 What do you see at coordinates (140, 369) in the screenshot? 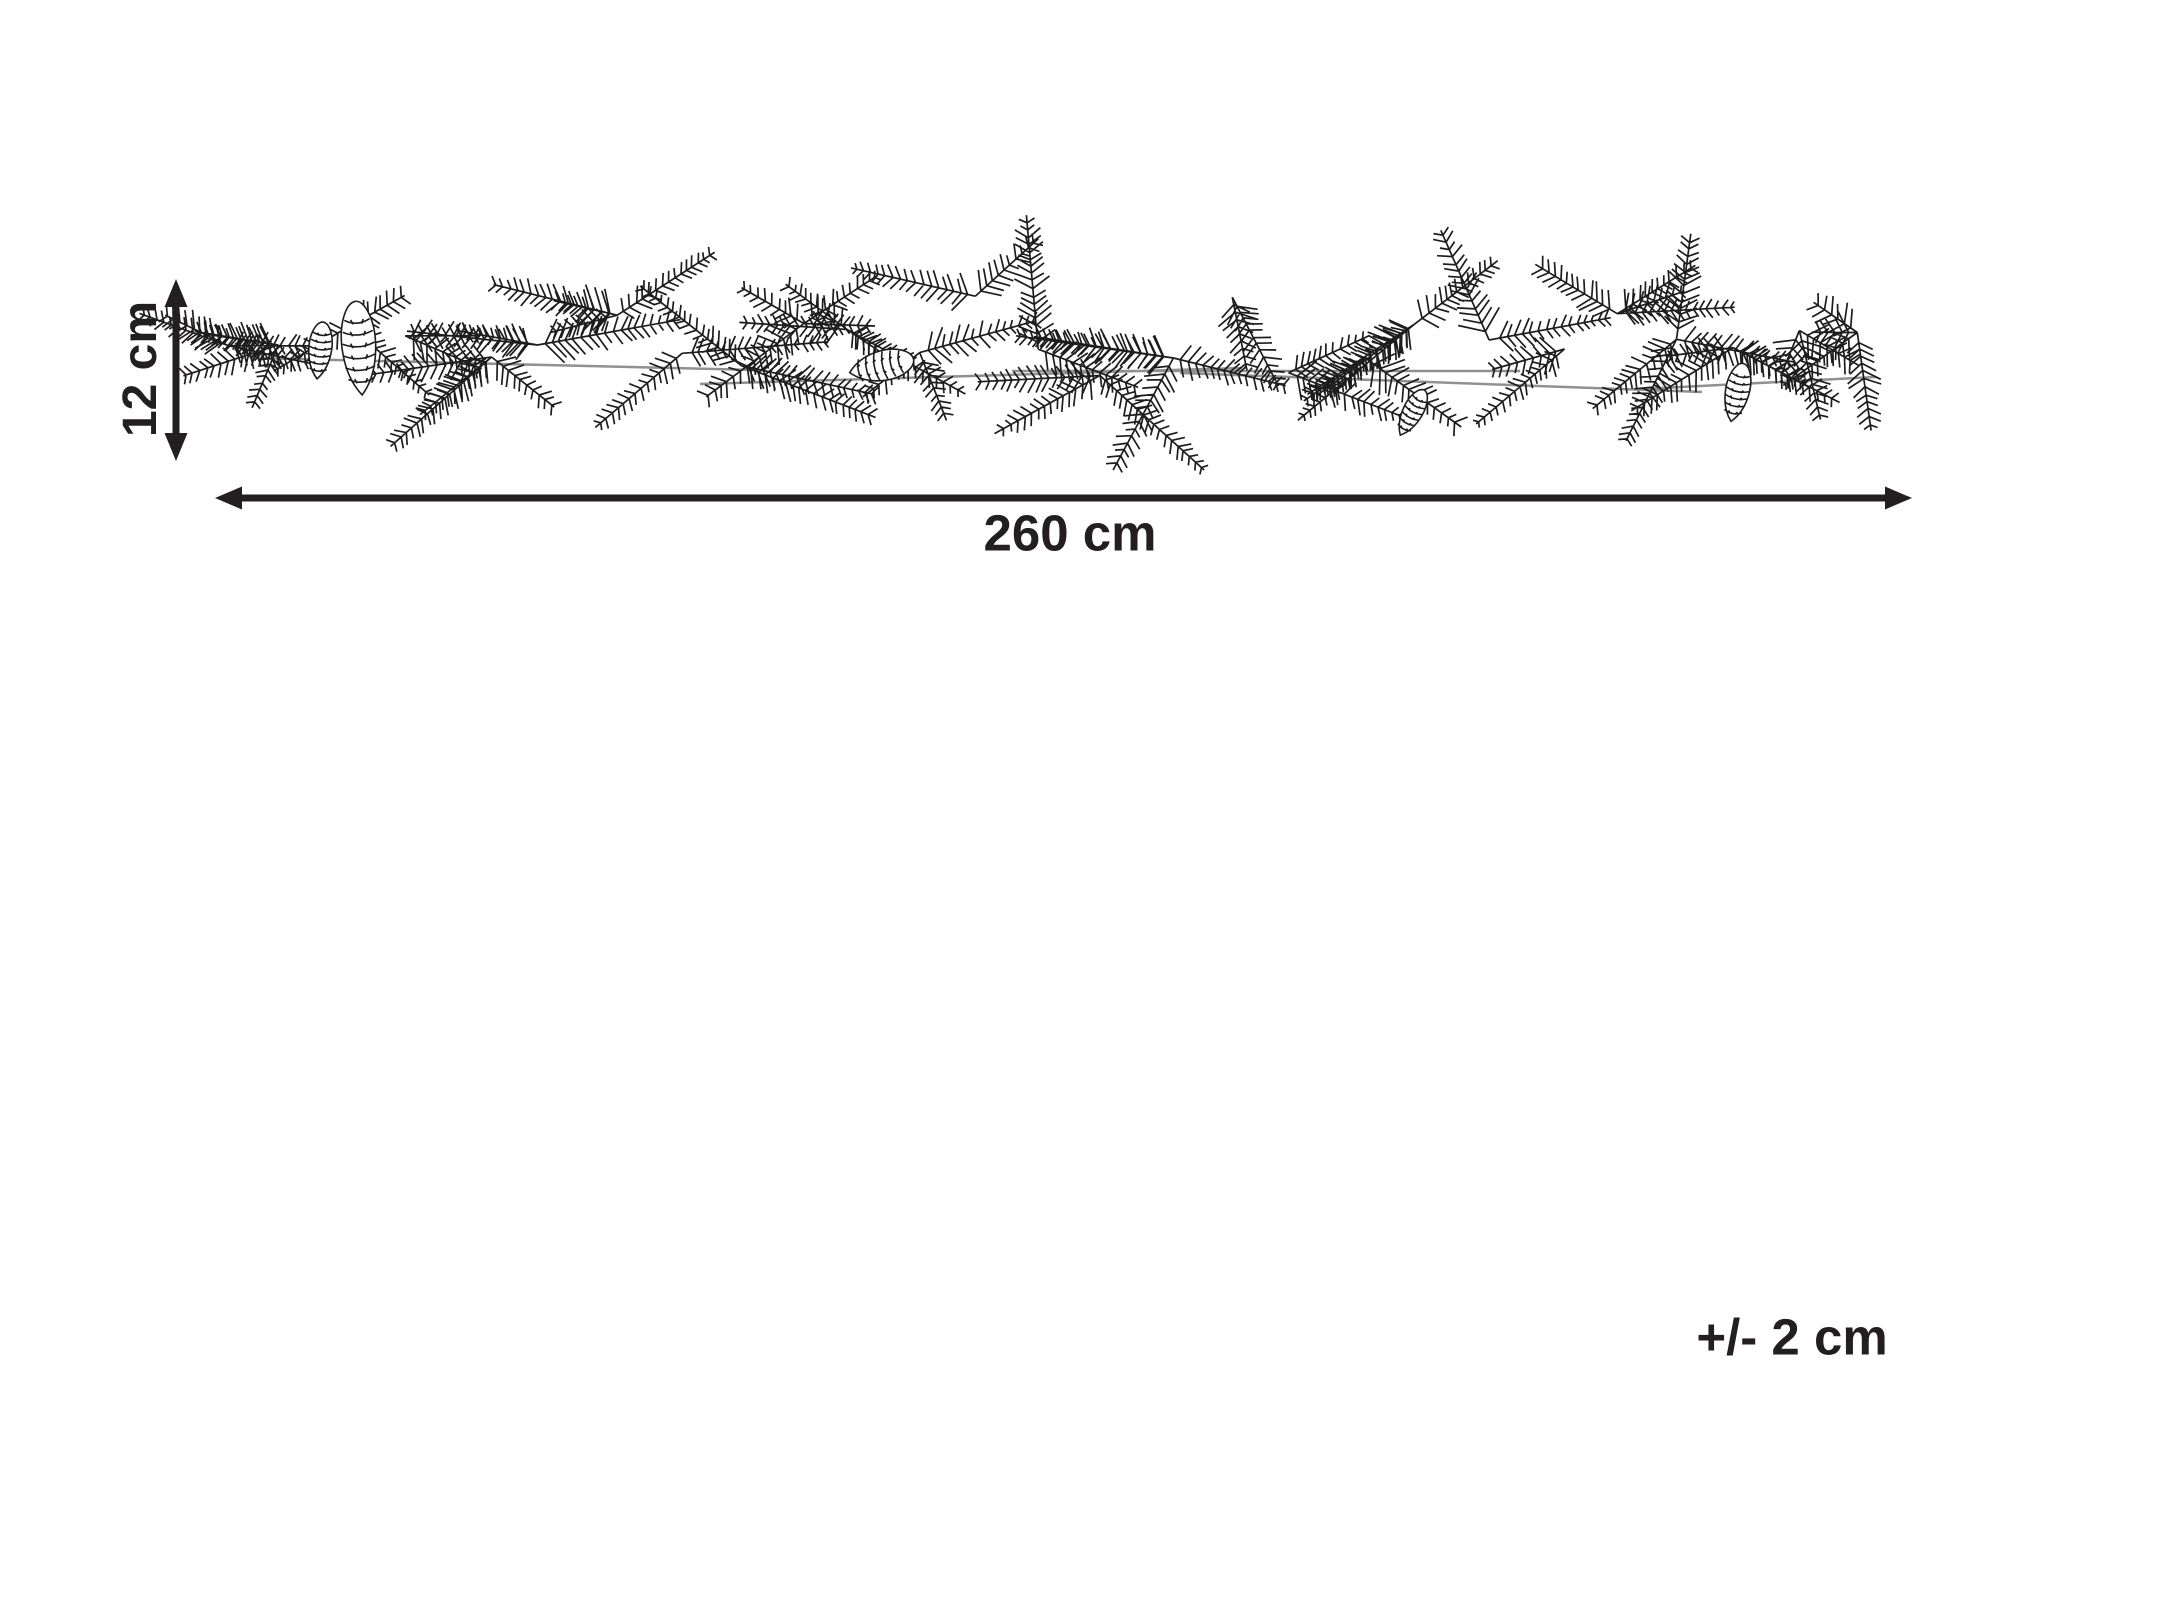
I see `height-dimension-label: 12 cm` at bounding box center [140, 369].